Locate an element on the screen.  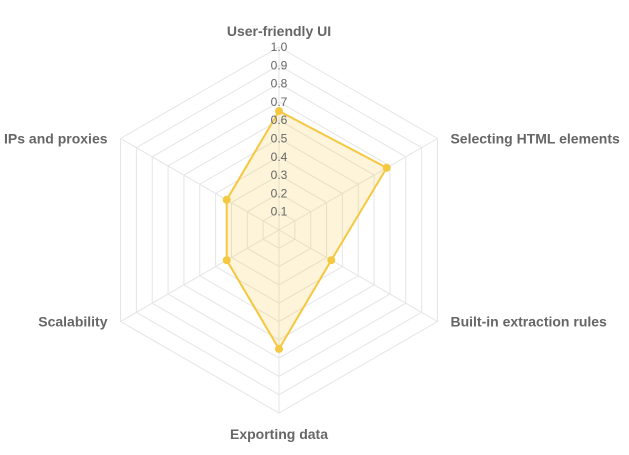
r-tick-label: 1.0 is located at coordinates (279, 47).